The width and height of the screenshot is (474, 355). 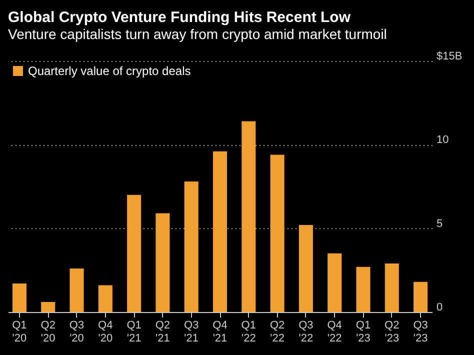 I want to click on y-tick-label: $15B, so click(x=449, y=56).